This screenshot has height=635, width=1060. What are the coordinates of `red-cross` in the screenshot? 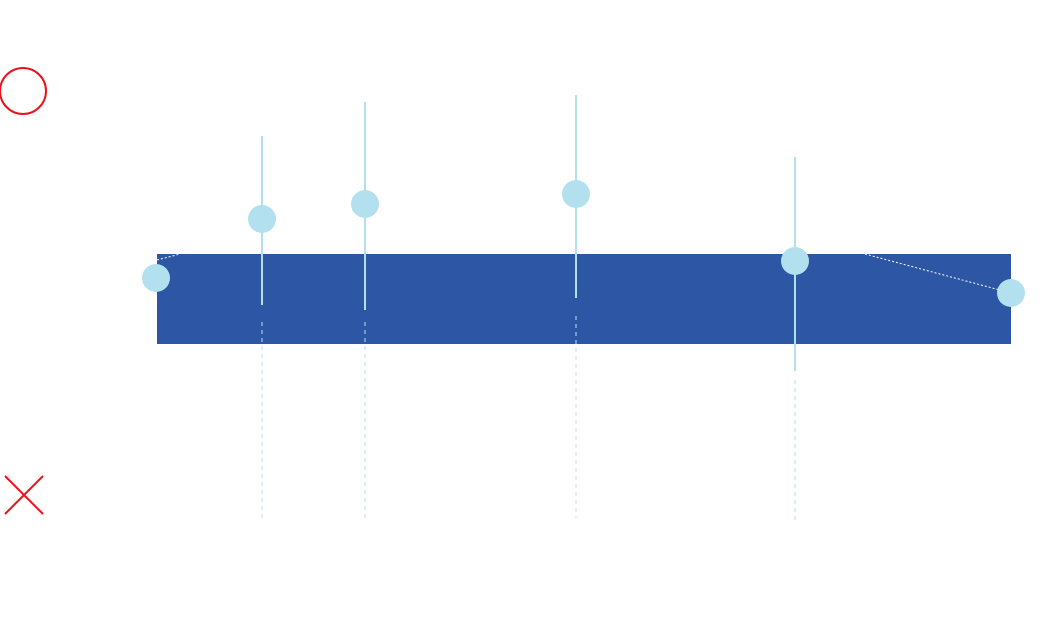 It's located at (24, 495).